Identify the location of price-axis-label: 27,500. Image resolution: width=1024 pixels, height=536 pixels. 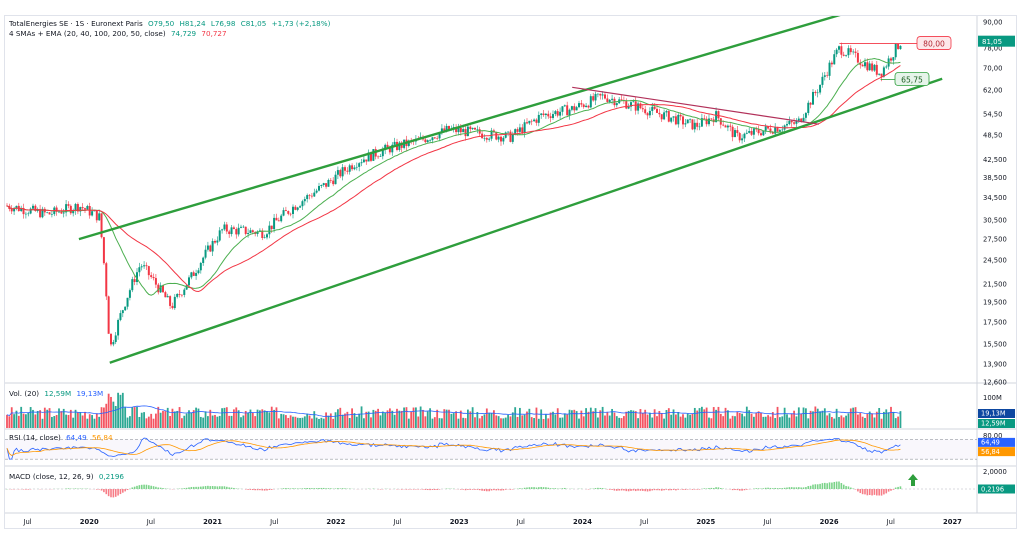
(995, 240).